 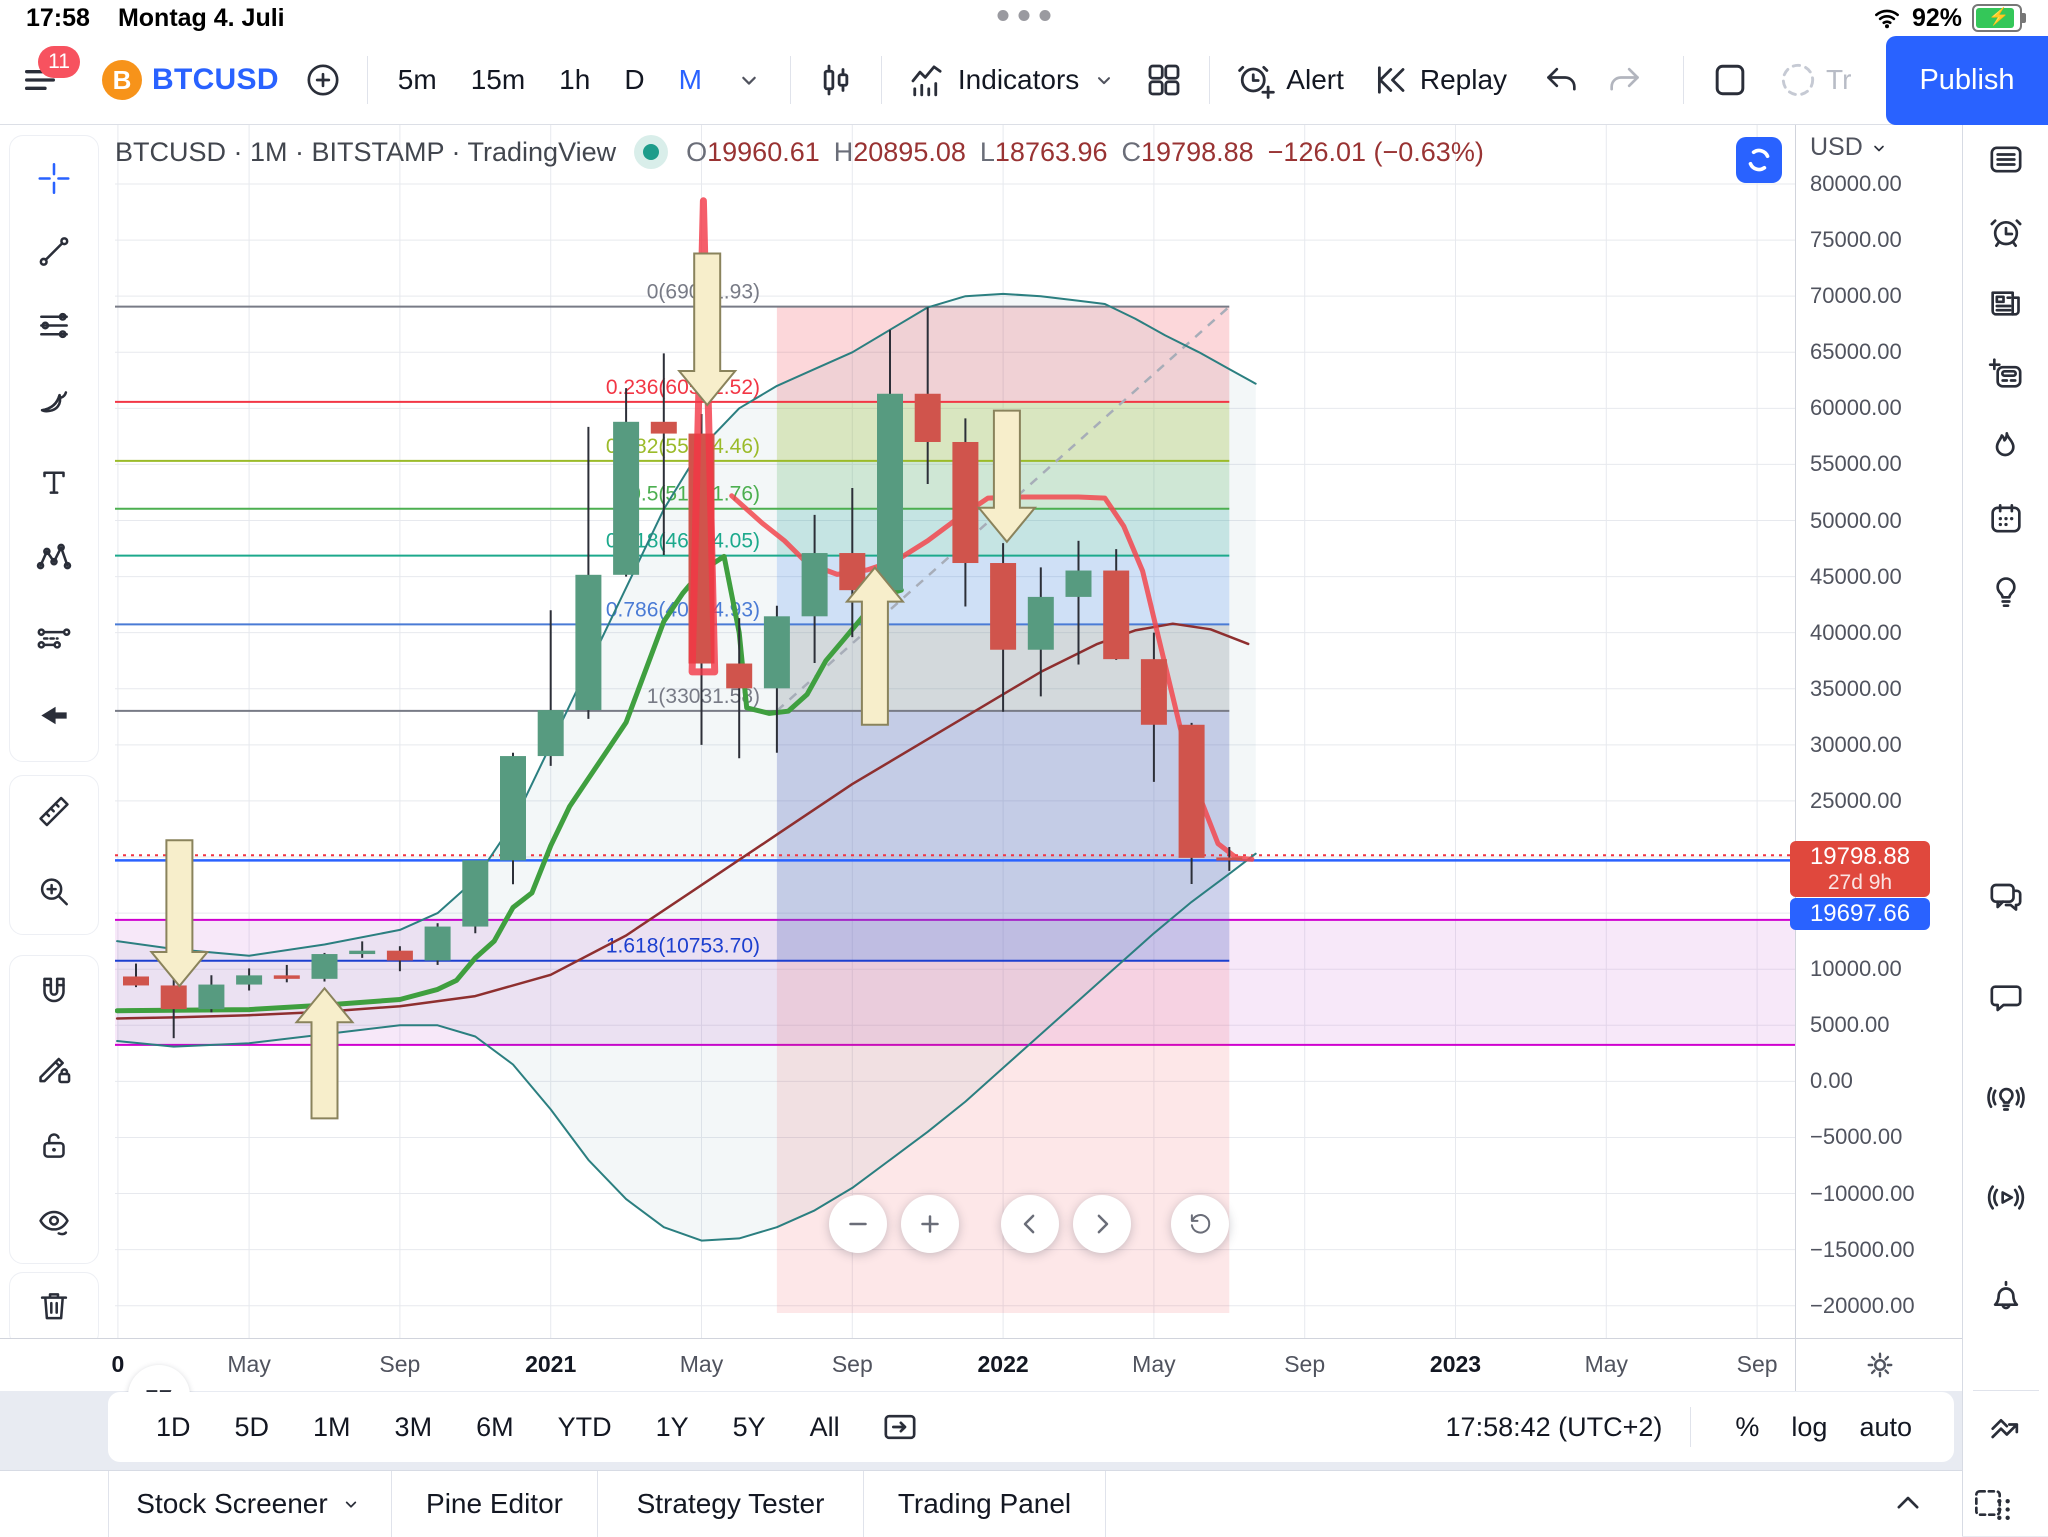 I want to click on sidebar-bulb-waves-icon, so click(x=2006, y=1100).